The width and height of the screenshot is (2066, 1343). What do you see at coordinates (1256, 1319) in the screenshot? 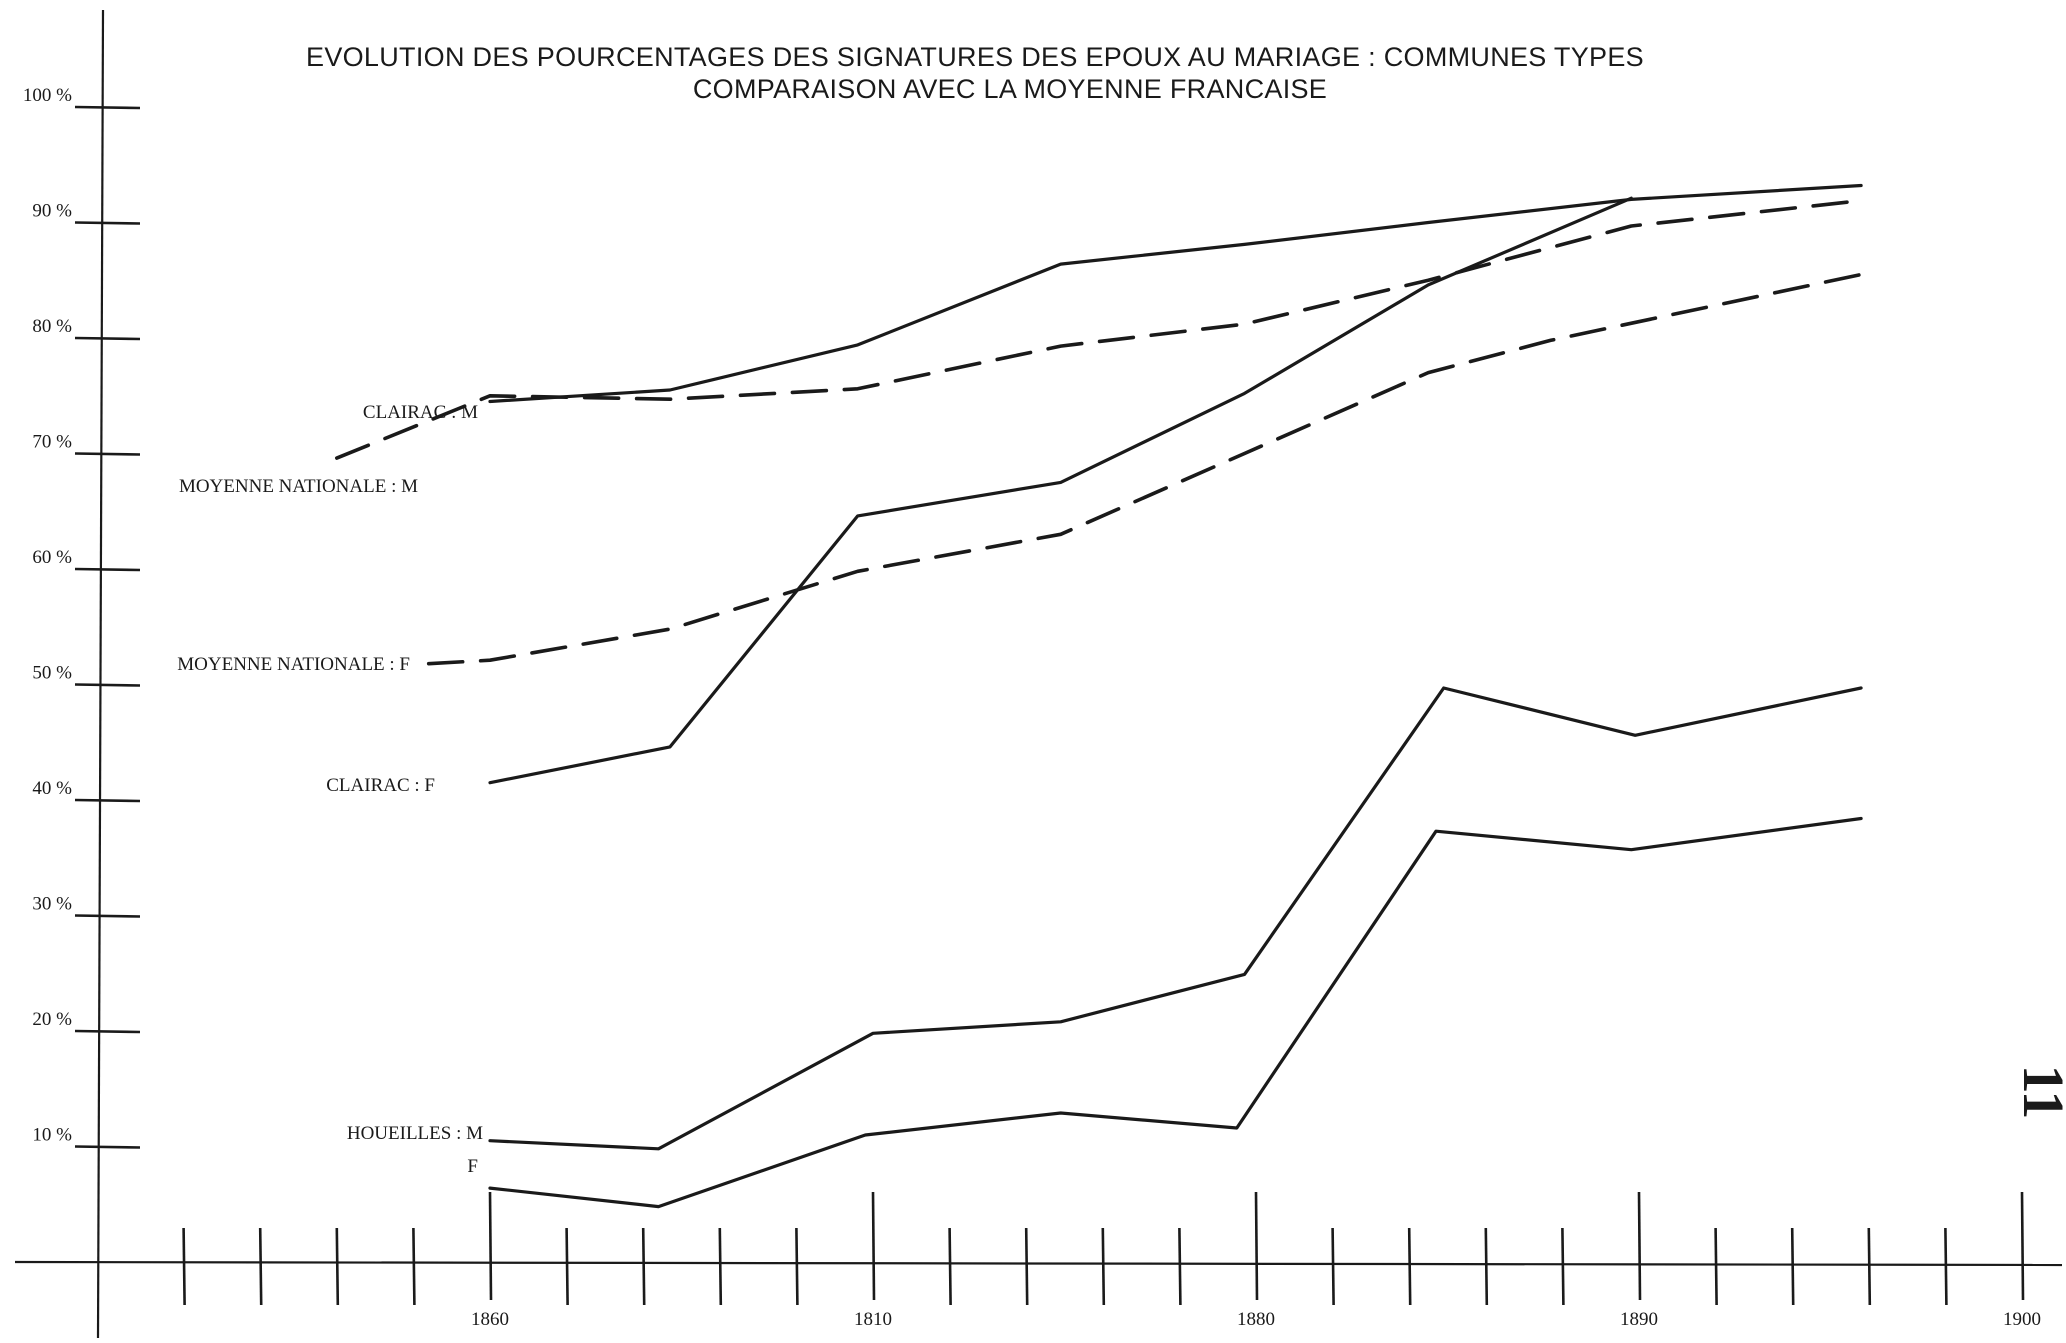
I see `x-tick-label: 1880` at bounding box center [1256, 1319].